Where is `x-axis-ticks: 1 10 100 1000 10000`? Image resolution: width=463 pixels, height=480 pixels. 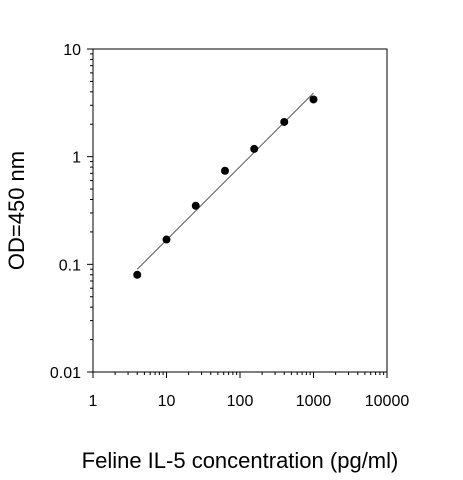
x-axis-ticks: 1 10 100 1000 10000 is located at coordinates (249, 391).